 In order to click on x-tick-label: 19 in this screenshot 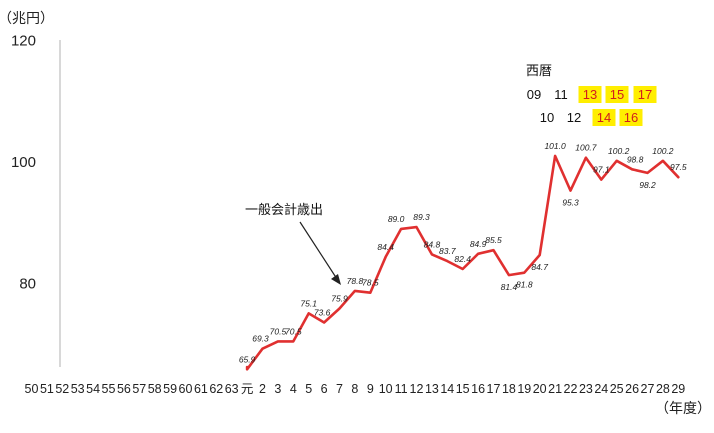, I will do `click(524, 389)`.